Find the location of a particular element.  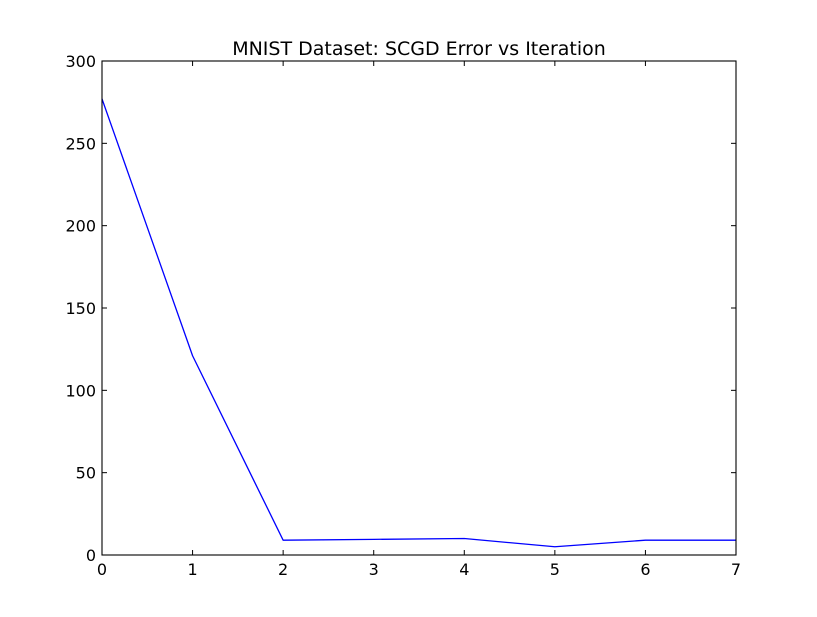

x-tick-label-1: 1 is located at coordinates (192, 569).